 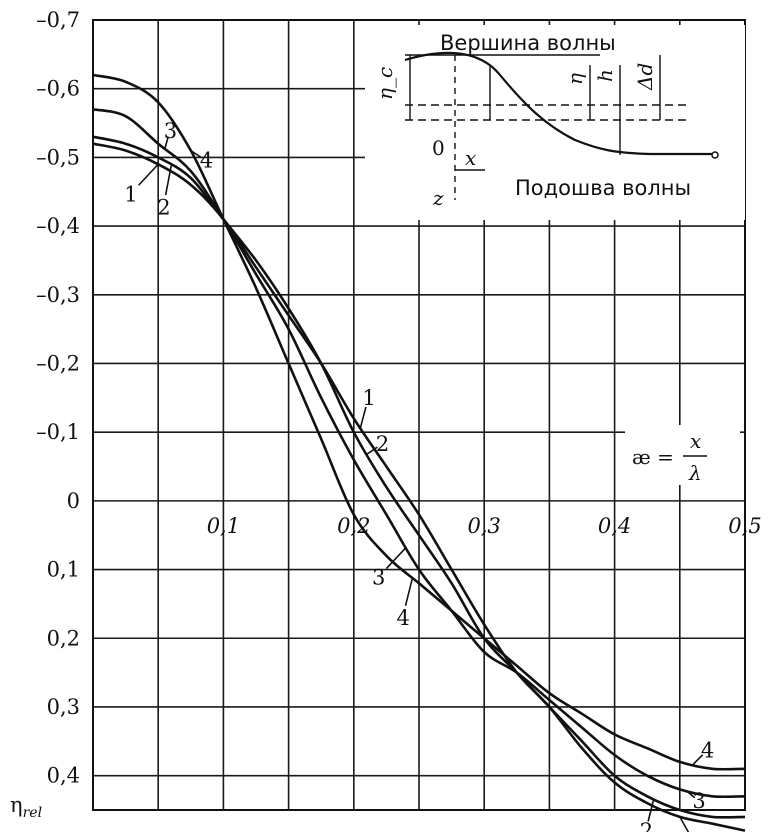 I want to click on y-tick-label: –0,1, so click(x=58, y=432).